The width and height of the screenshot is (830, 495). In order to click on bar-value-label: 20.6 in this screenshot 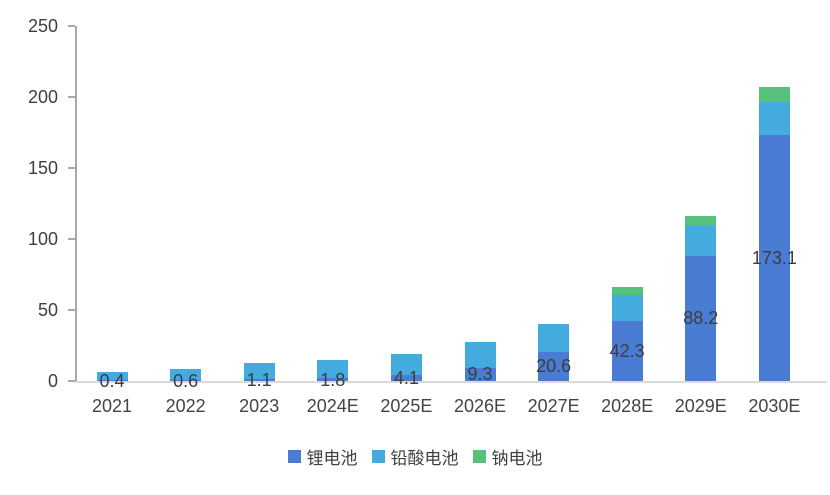, I will do `click(554, 366)`.